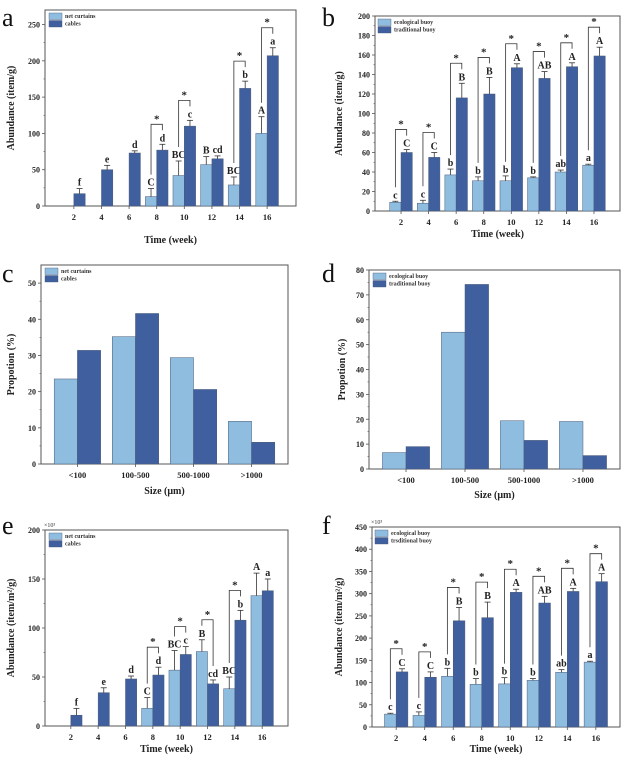 The height and width of the screenshot is (760, 624). I want to click on x-axis-label: Size (μm), so click(164, 491).